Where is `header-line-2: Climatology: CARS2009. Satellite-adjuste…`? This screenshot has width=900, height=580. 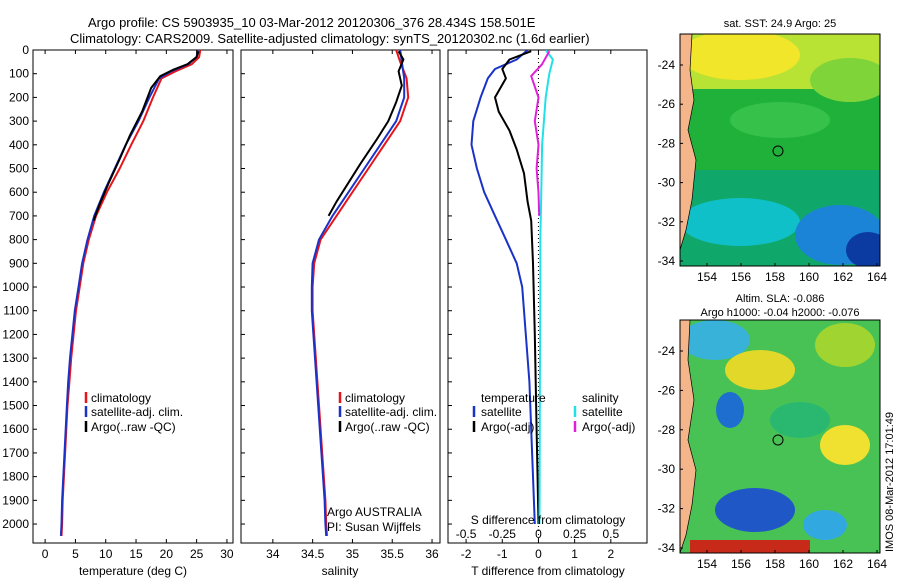 header-line-2: Climatology: CARS2009. Satellite-adjuste… is located at coordinates (330, 38).